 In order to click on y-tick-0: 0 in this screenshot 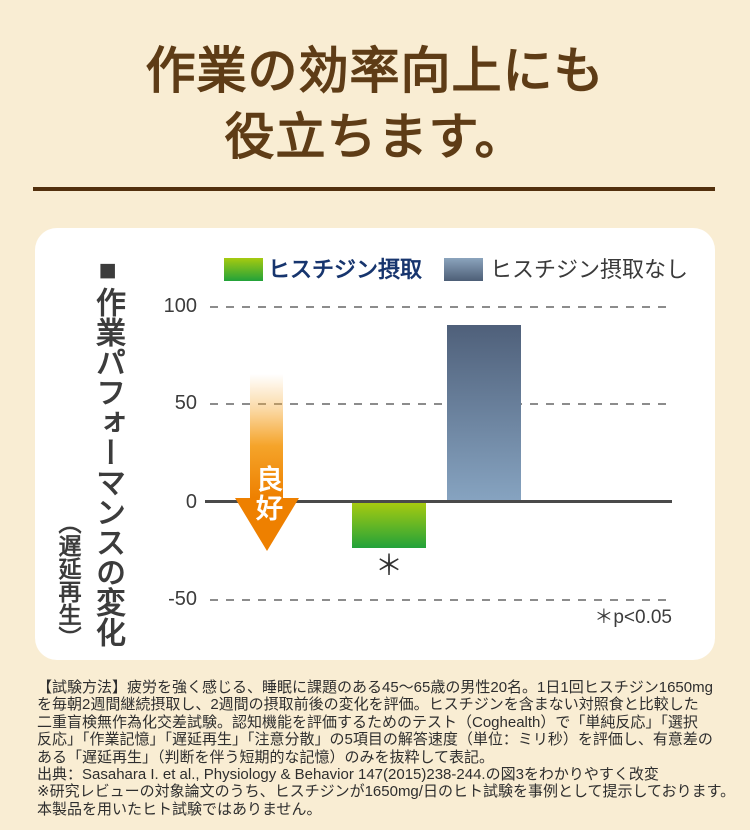, I will do `click(191, 502)`.